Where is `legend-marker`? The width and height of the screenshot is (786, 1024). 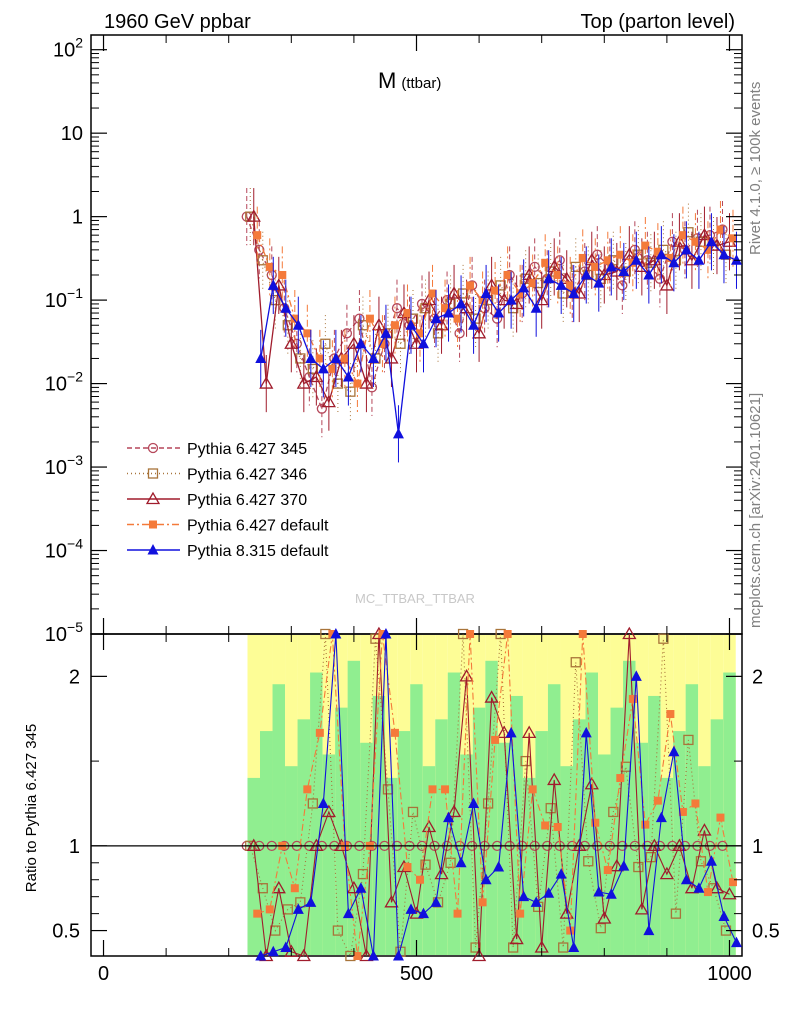
legend-marker is located at coordinates (153, 549).